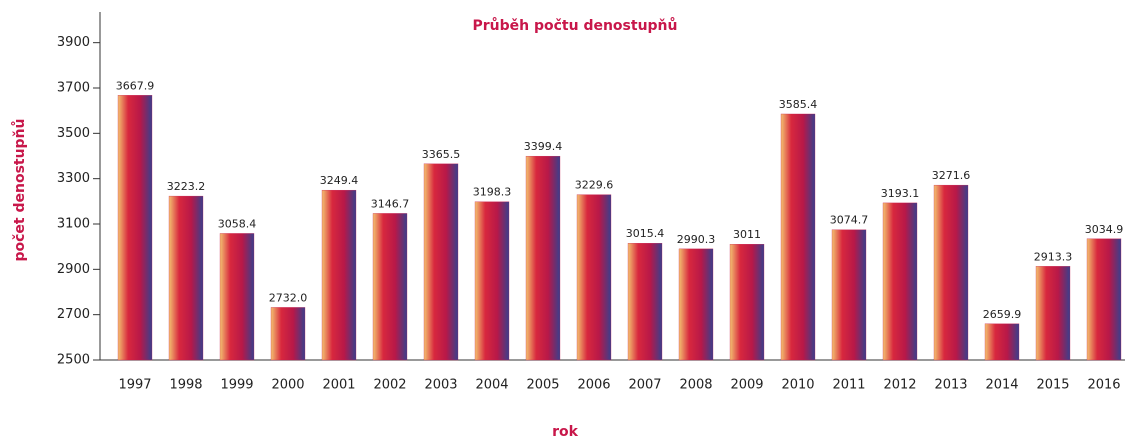 The height and width of the screenshot is (441, 1130). What do you see at coordinates (73, 42) in the screenshot?
I see `y-tick-label: 3900` at bounding box center [73, 42].